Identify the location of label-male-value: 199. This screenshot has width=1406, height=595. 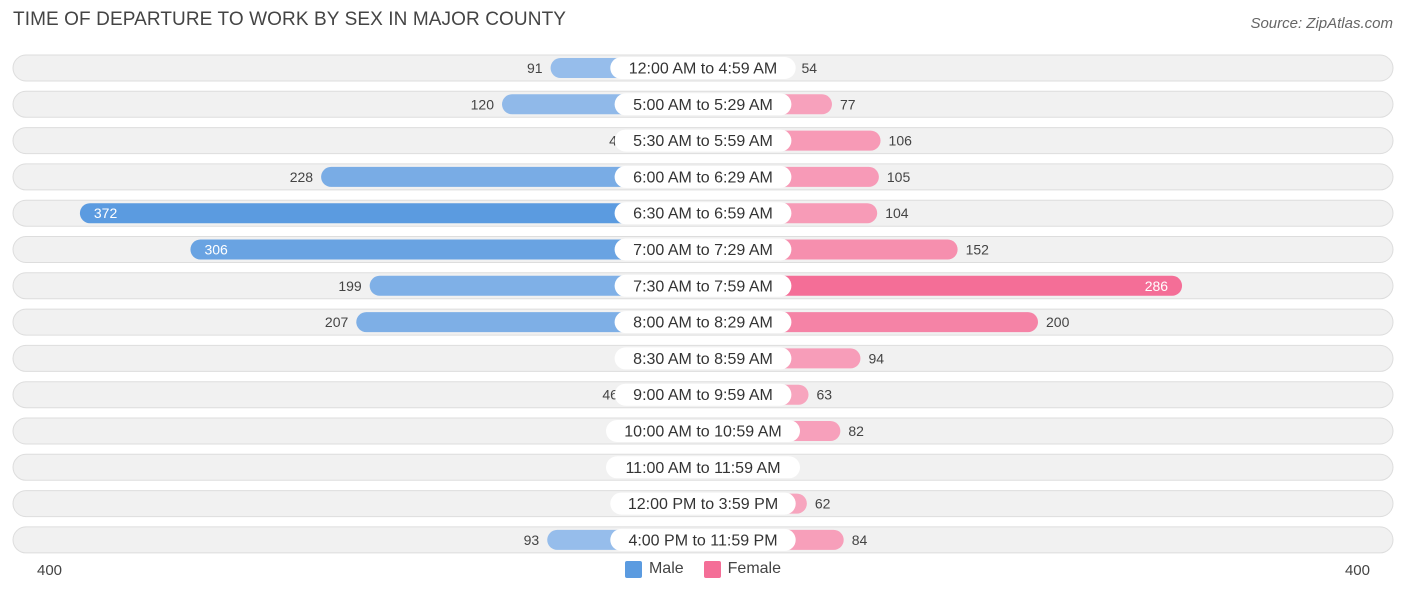
(350, 286).